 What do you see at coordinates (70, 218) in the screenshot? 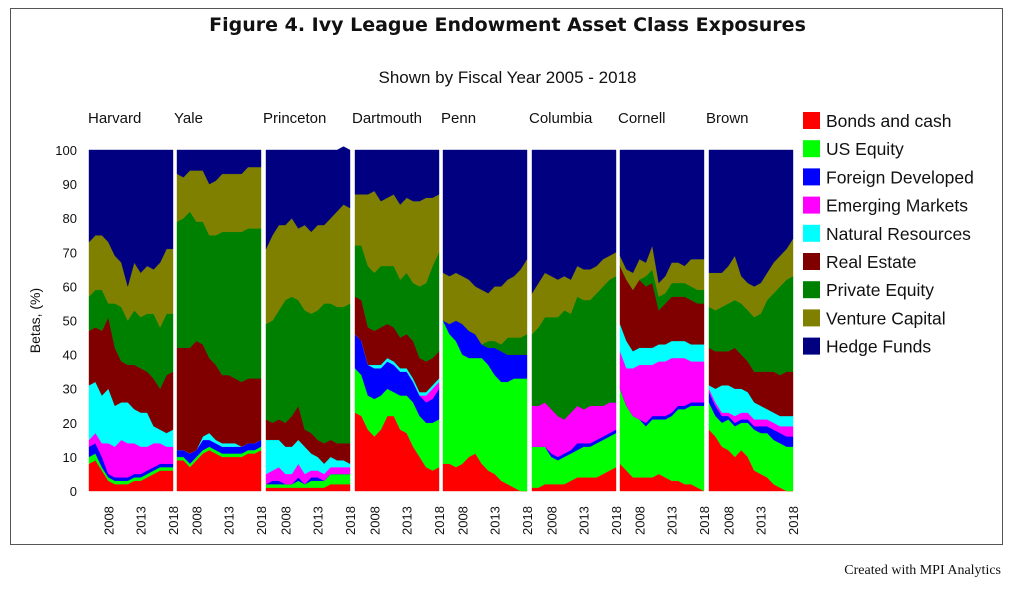
I see `y-tick-label: 80` at bounding box center [70, 218].